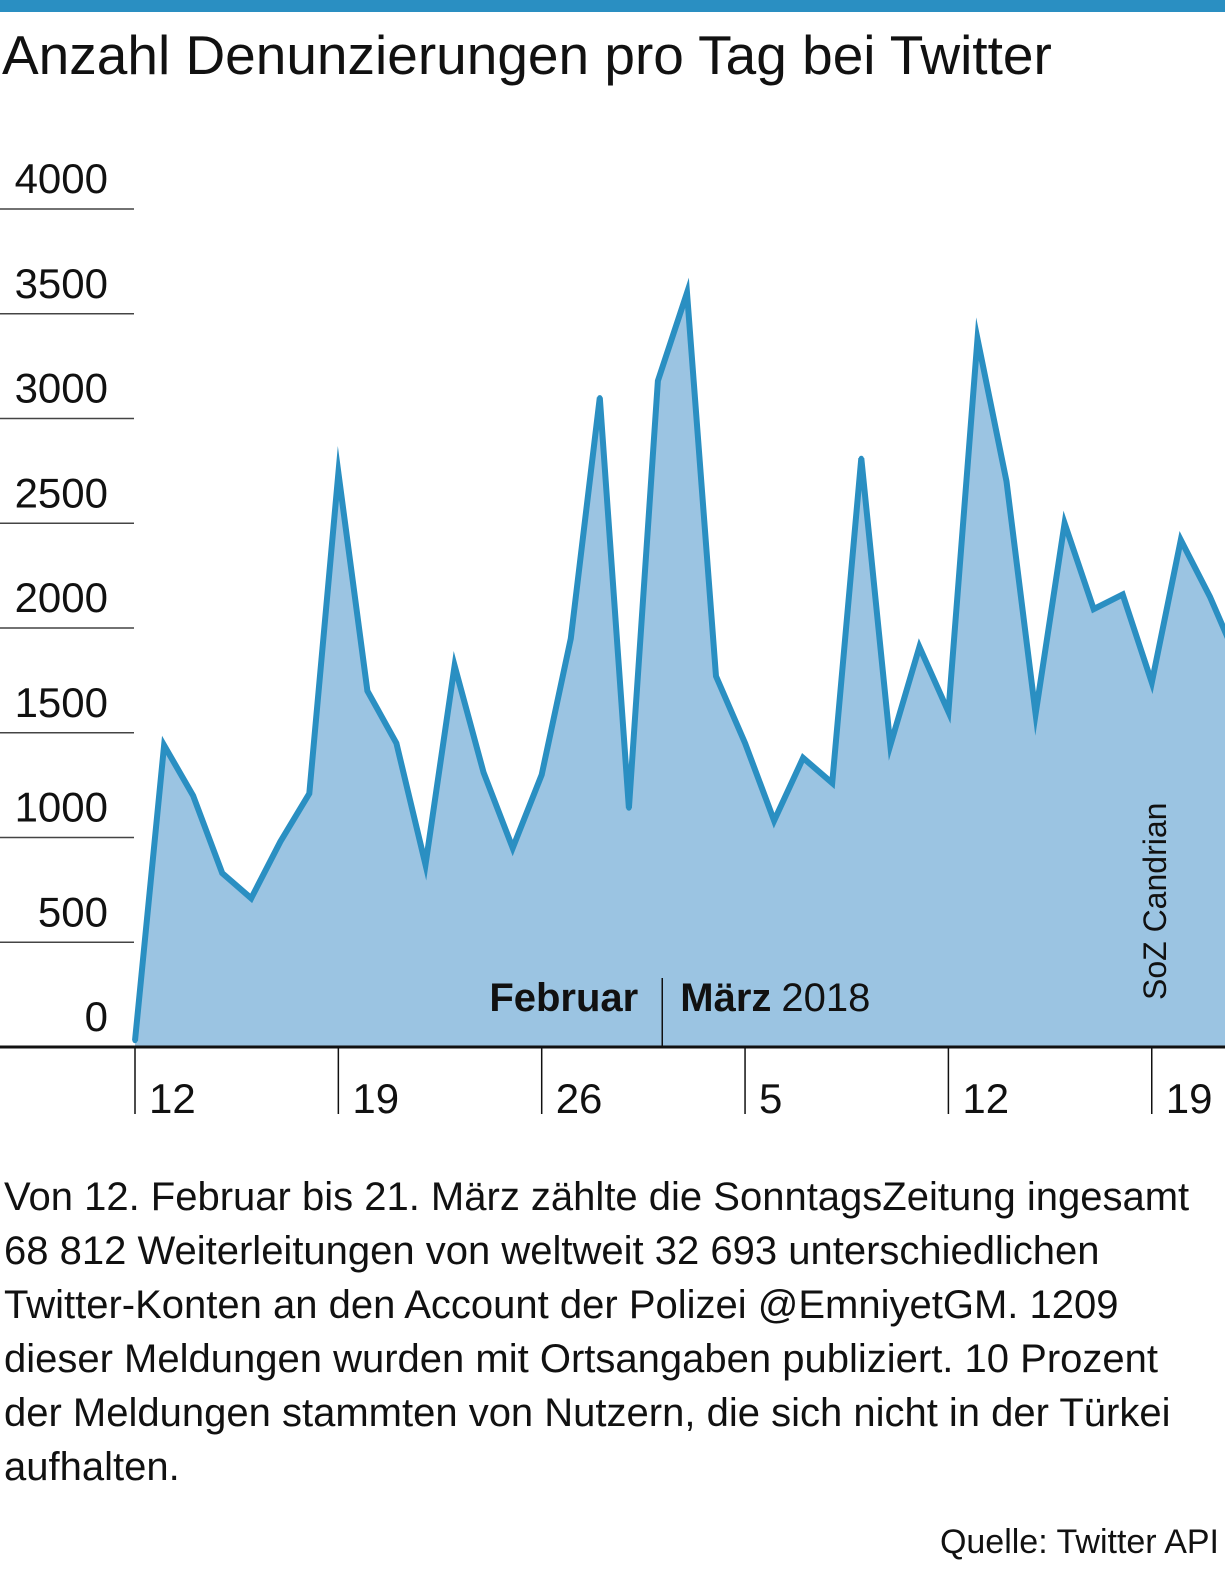  What do you see at coordinates (73, 911) in the screenshot?
I see `y-tick-label: 500` at bounding box center [73, 911].